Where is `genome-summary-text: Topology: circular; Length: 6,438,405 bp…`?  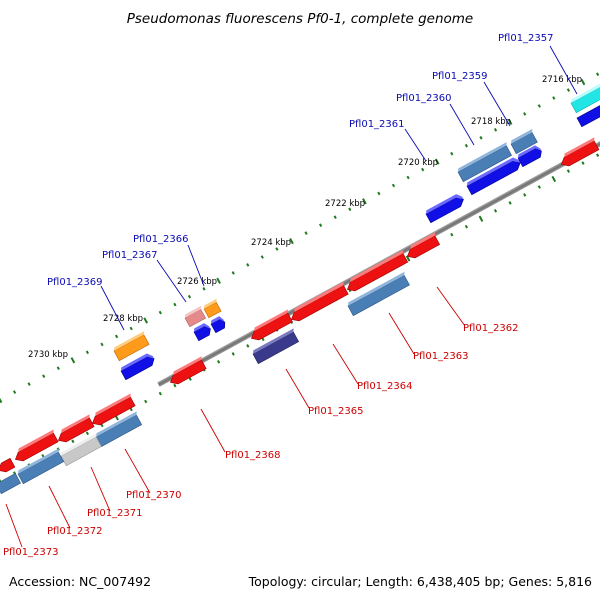 genome-summary-text: Topology: circular; Length: 6,438,405 bp… is located at coordinates (420, 581).